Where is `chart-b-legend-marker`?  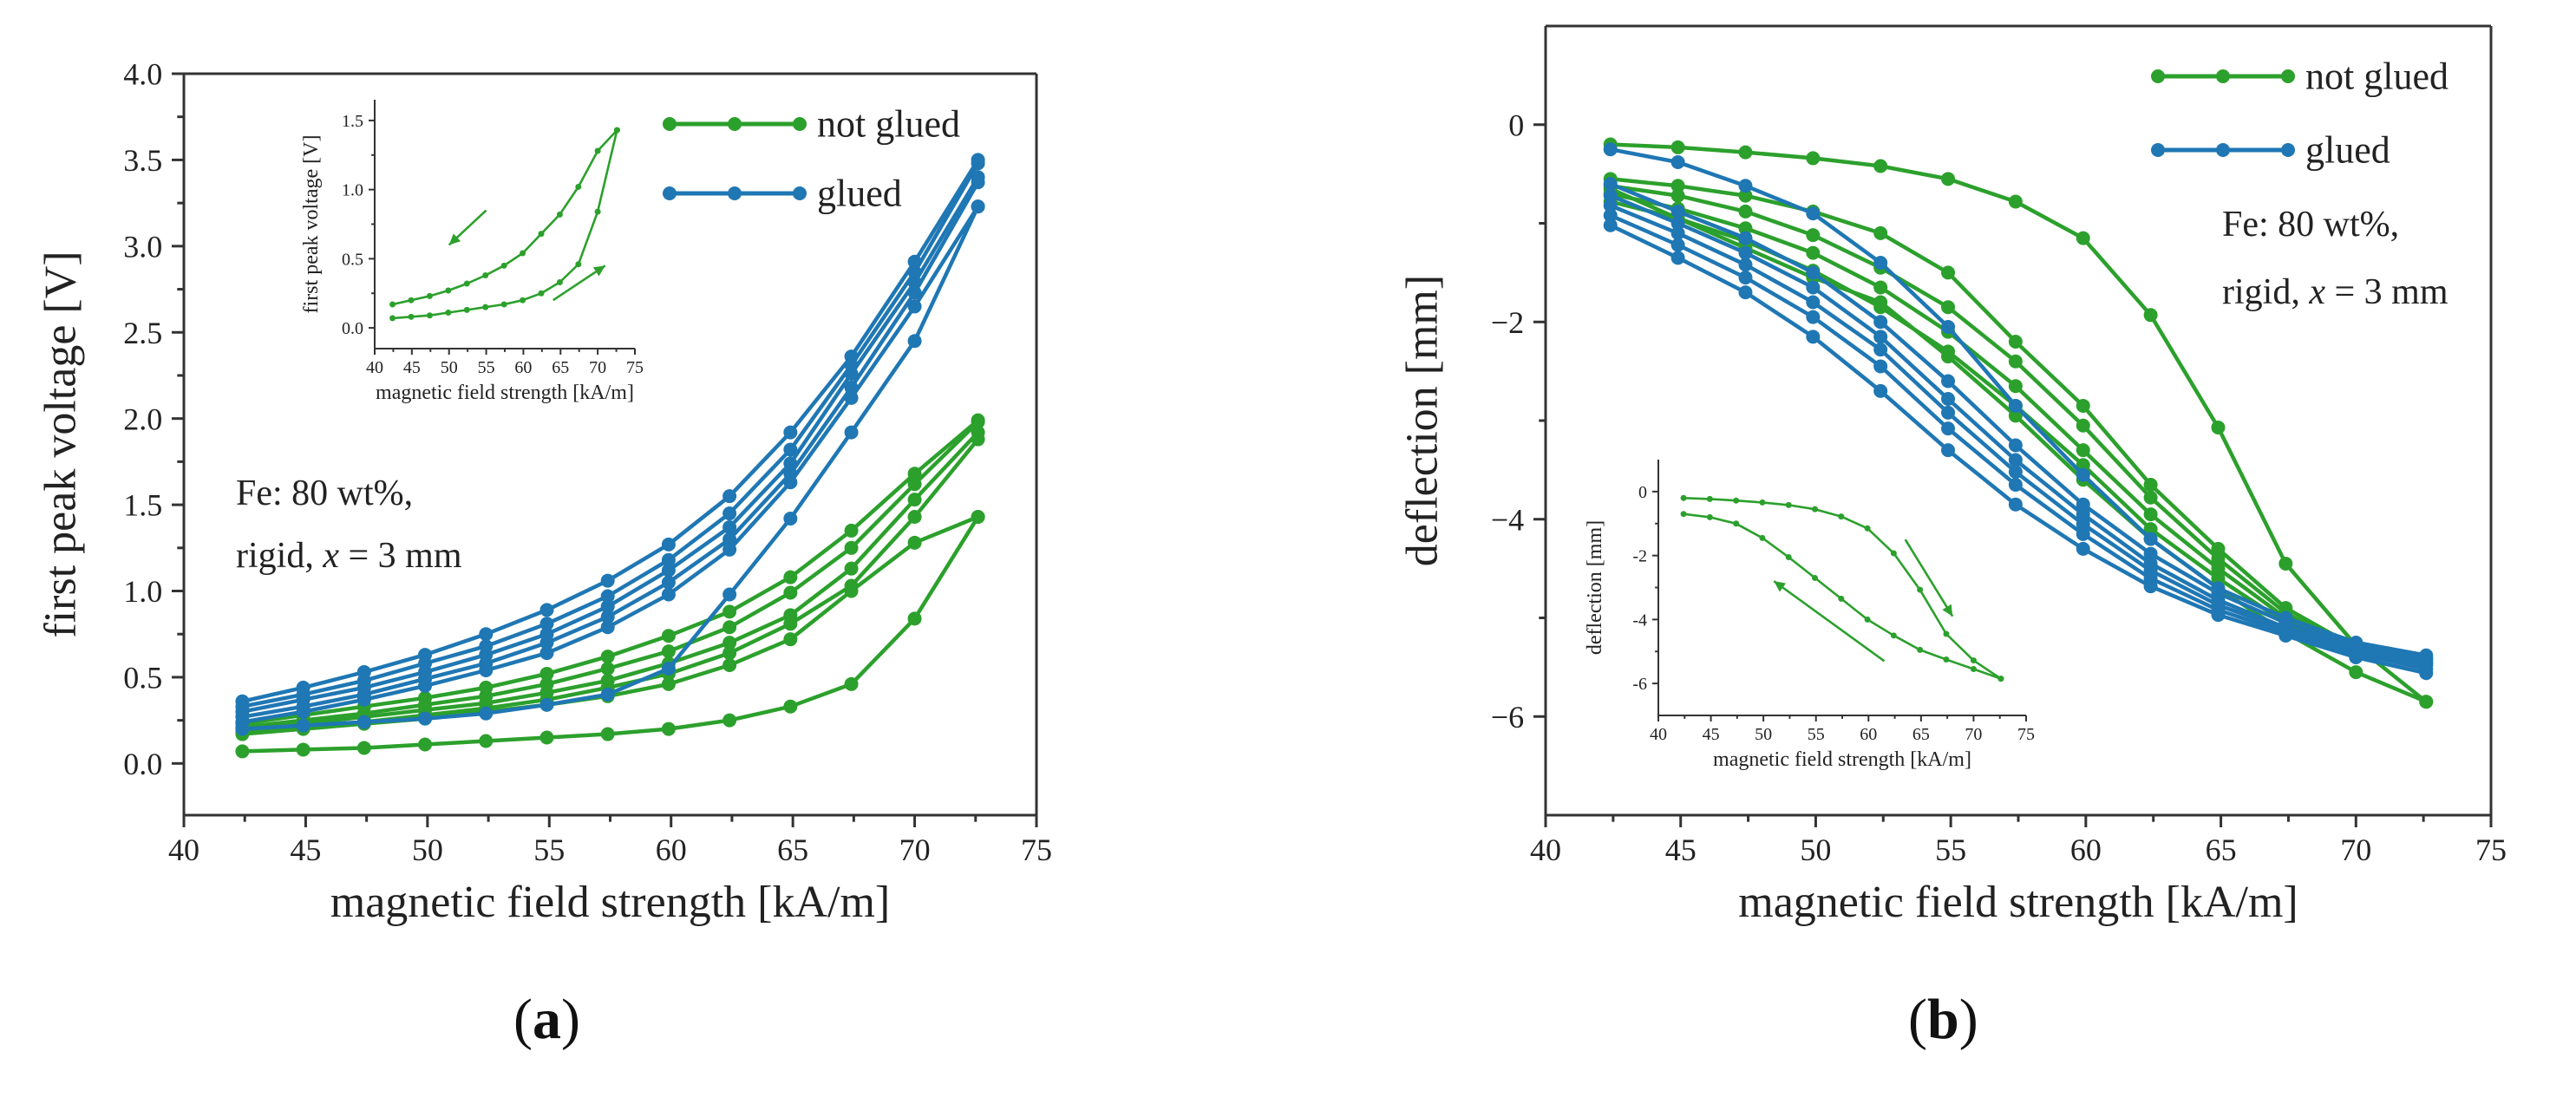
chart-b-legend-marker is located at coordinates (2223, 150).